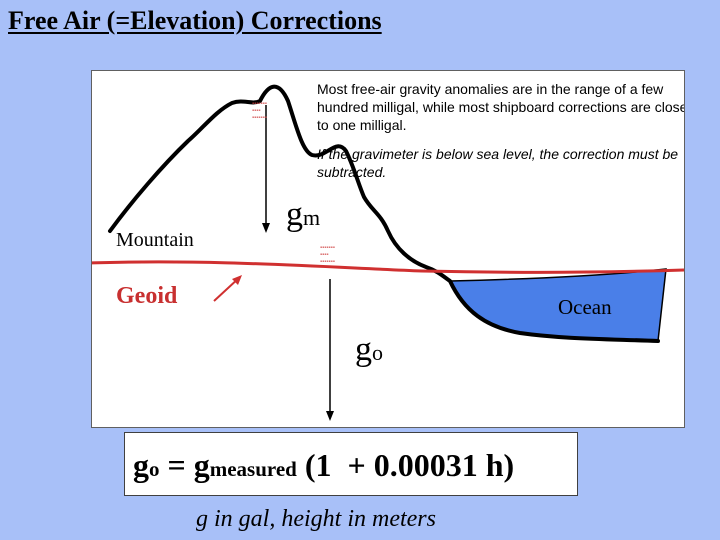  What do you see at coordinates (154, 469) in the screenshot?
I see `formula-lhs-subscript: o` at bounding box center [154, 469].